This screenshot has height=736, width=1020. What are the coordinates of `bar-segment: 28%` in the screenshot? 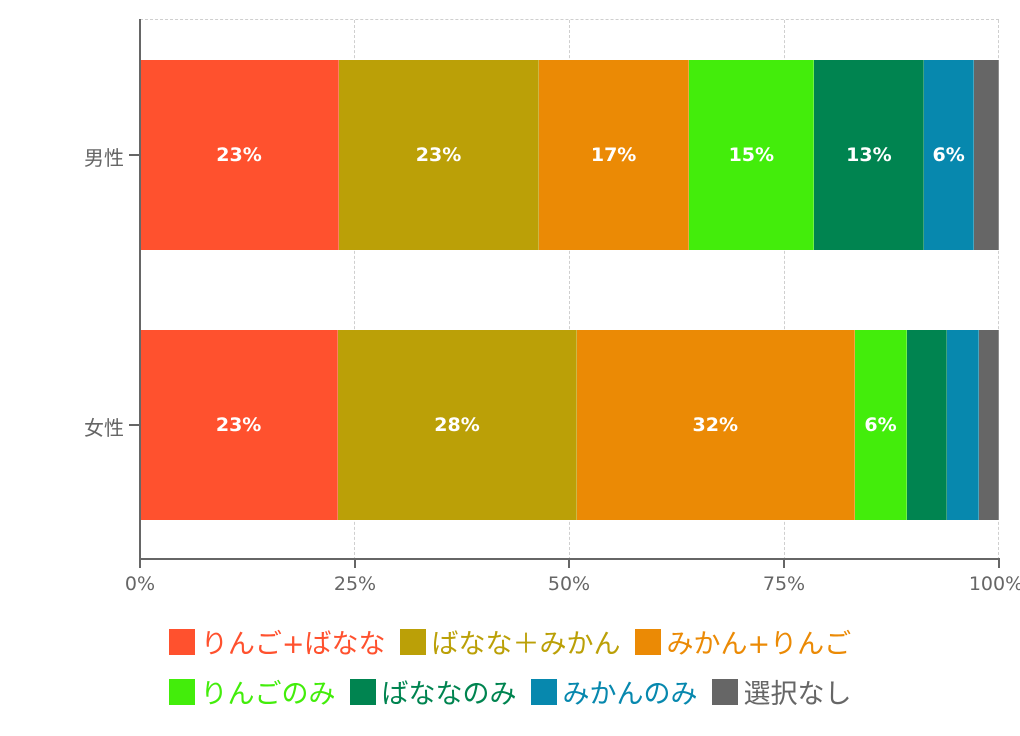 It's located at (457, 425).